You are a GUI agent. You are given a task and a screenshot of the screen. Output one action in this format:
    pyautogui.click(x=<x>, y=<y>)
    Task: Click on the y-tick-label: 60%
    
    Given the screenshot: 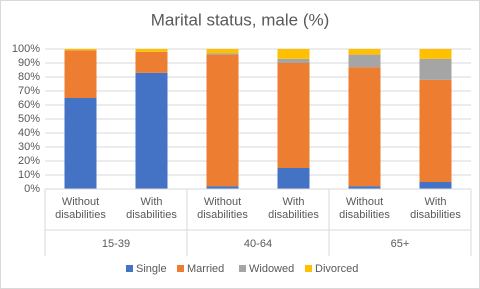 What is the action you would take?
    pyautogui.click(x=29, y=105)
    